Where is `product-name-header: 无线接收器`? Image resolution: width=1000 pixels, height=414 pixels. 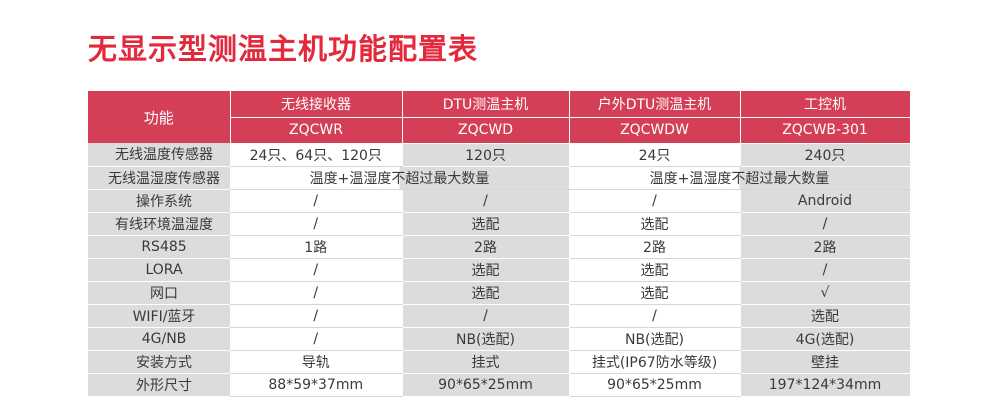
product-name-header: 无线接收器 is located at coordinates (316, 104).